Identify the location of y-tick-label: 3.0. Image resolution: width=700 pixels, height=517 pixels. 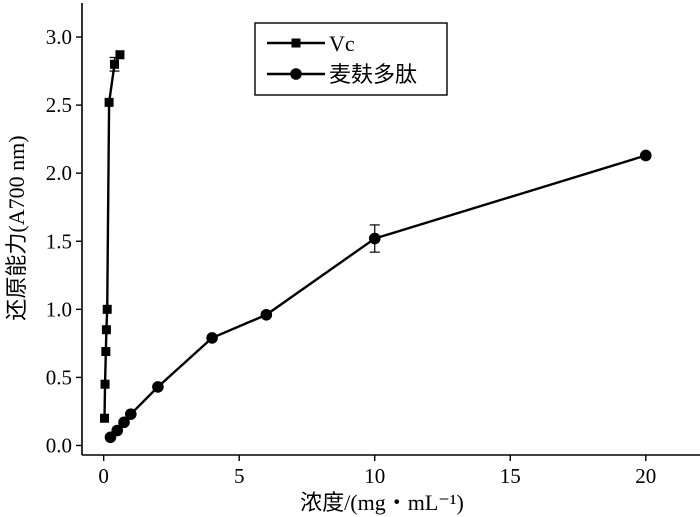
(59, 37).